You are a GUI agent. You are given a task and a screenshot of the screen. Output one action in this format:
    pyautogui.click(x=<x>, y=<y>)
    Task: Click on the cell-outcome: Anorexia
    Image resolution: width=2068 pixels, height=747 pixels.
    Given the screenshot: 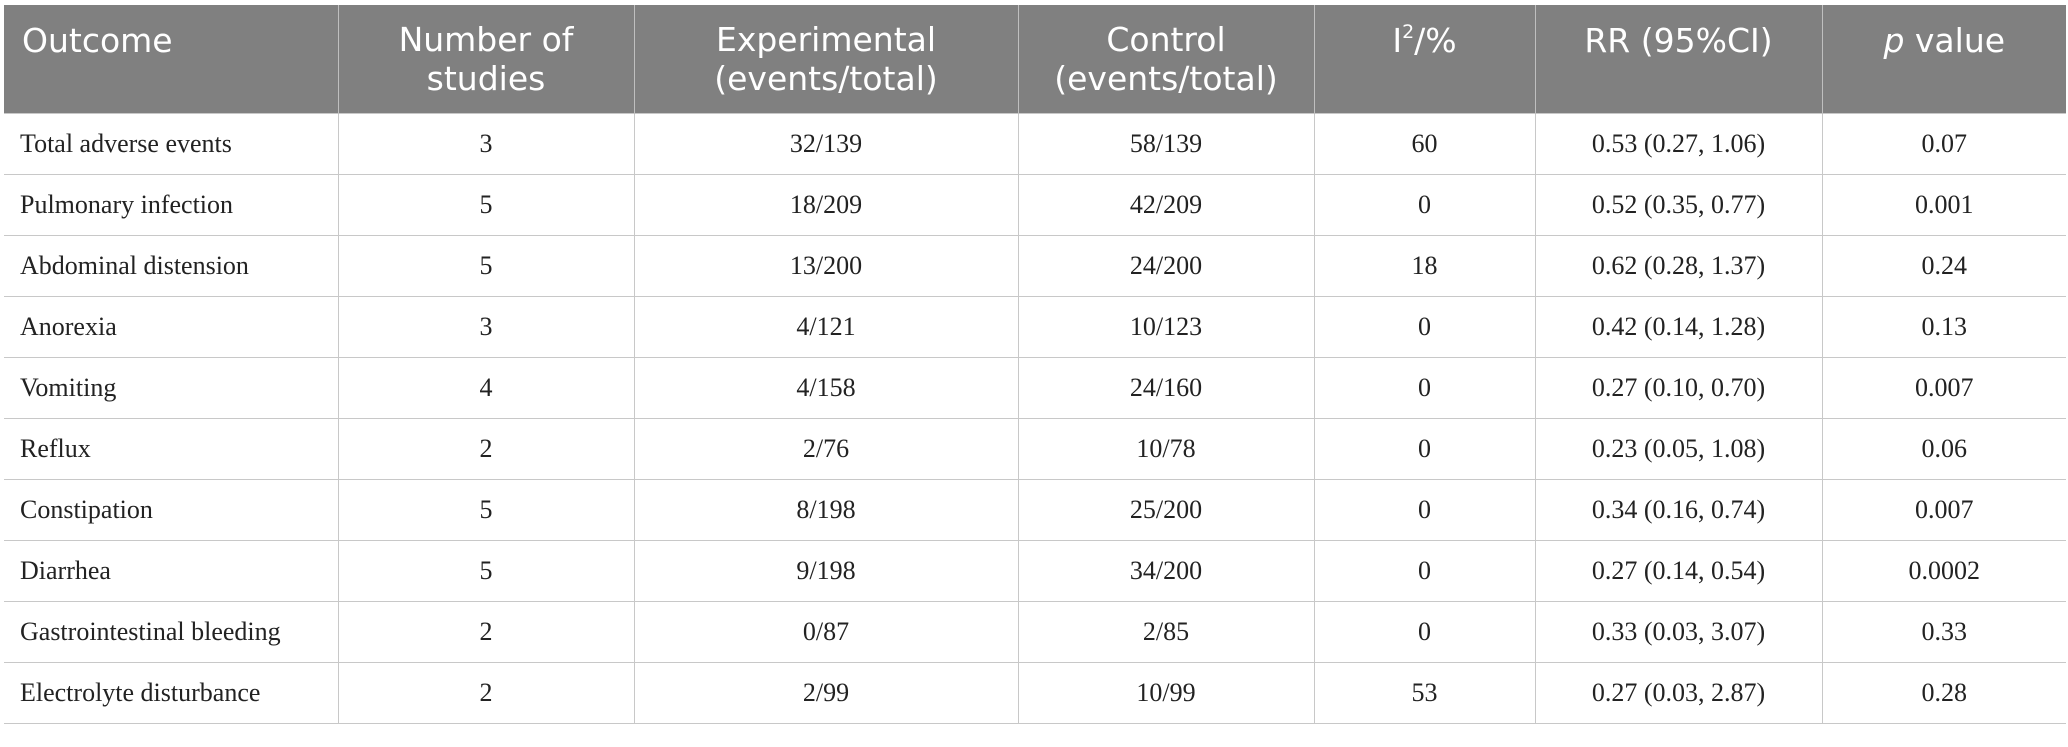 What is the action you would take?
    pyautogui.click(x=171, y=326)
    